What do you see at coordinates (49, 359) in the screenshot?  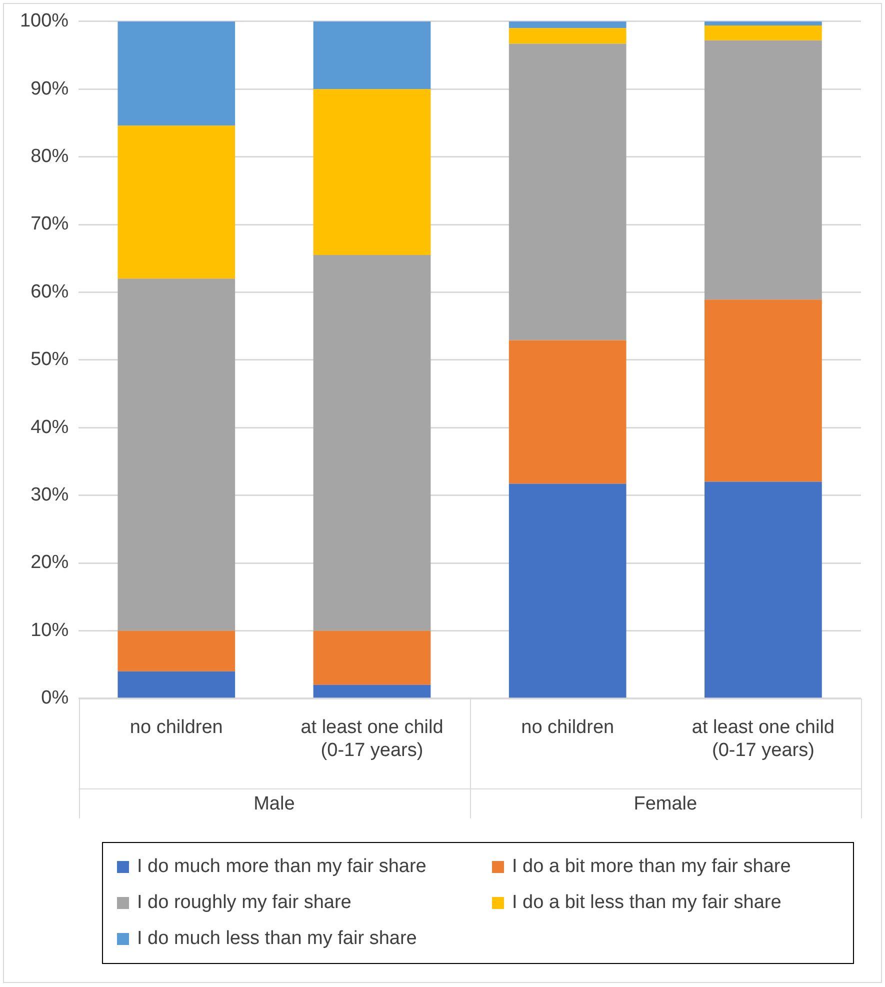 I see `y-tick-label: 50%` at bounding box center [49, 359].